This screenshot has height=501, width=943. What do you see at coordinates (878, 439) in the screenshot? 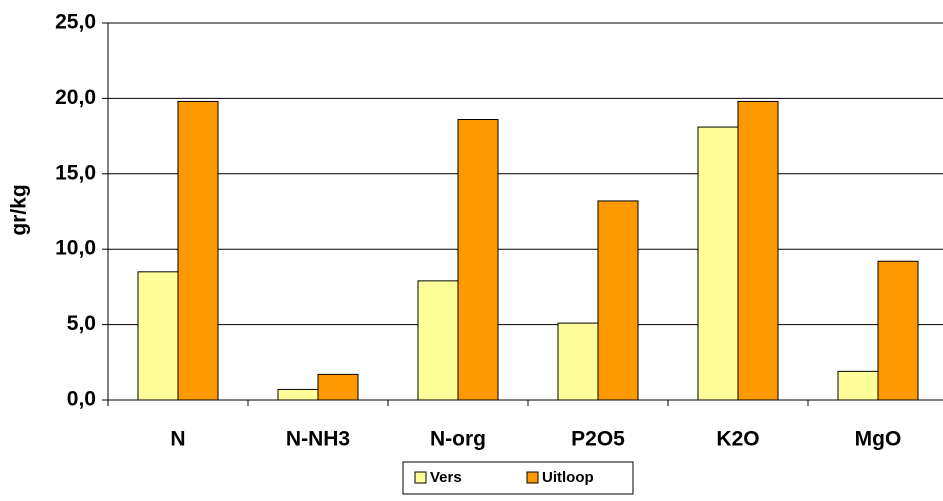
I see `x-tick-label: MgO` at bounding box center [878, 439].